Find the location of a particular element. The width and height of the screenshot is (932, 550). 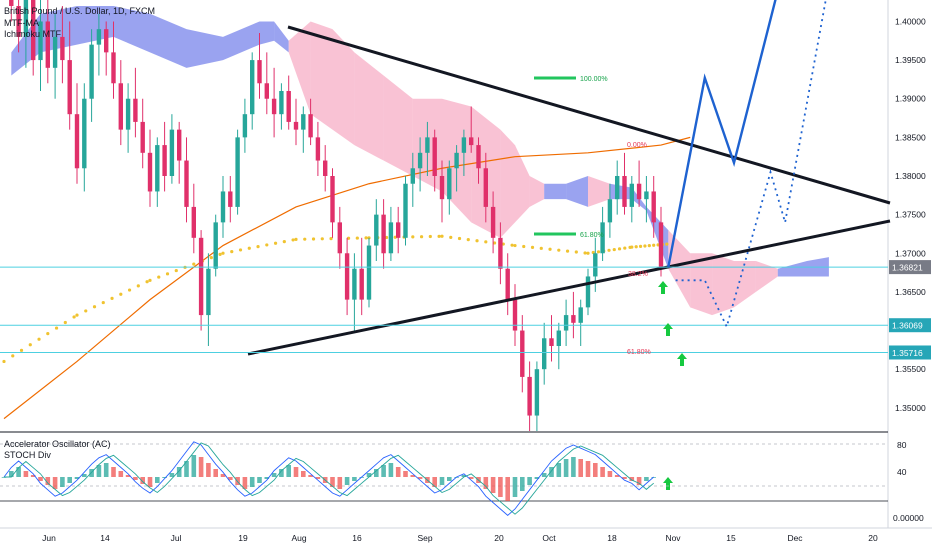

indicator-mtf-ma-label: MTF-MA is located at coordinates (21, 22).